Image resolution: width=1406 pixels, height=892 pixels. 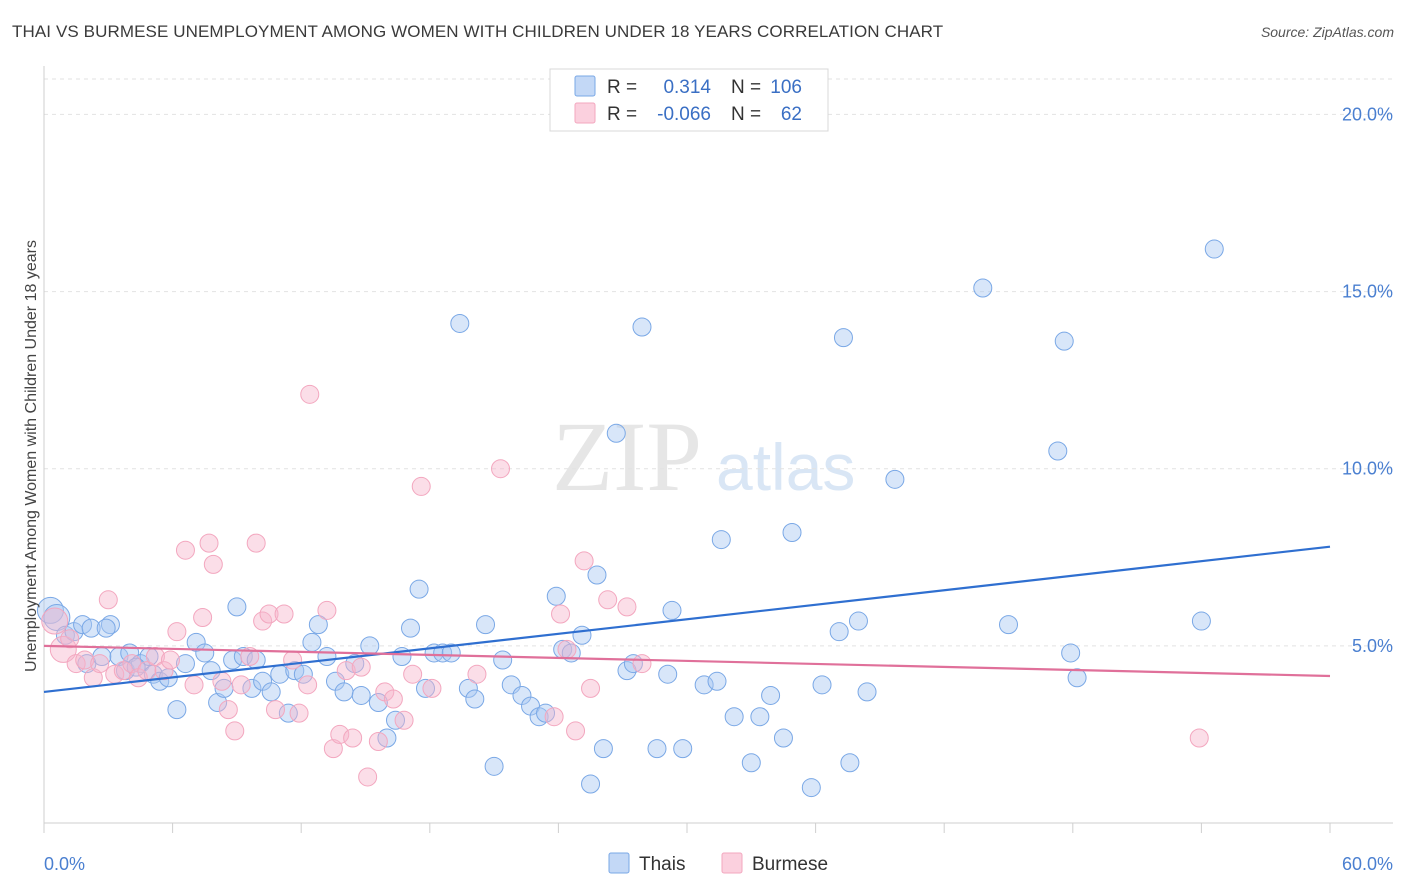 What do you see at coordinates (718, 863) in the screenshot?
I see `bottom-legend: Thais Burmese` at bounding box center [718, 863].